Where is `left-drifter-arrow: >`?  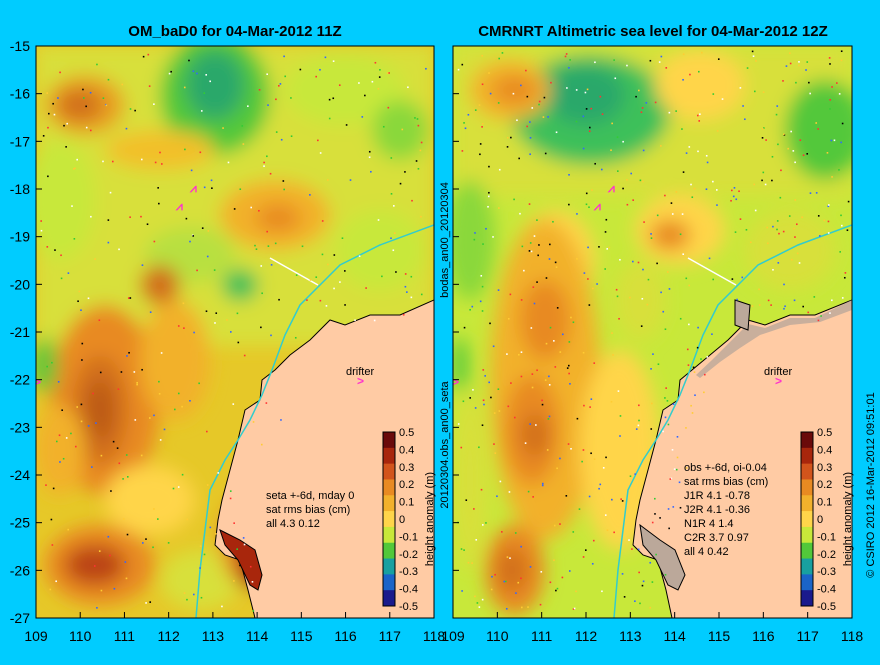
left-drifter-arrow: > is located at coordinates (360, 381).